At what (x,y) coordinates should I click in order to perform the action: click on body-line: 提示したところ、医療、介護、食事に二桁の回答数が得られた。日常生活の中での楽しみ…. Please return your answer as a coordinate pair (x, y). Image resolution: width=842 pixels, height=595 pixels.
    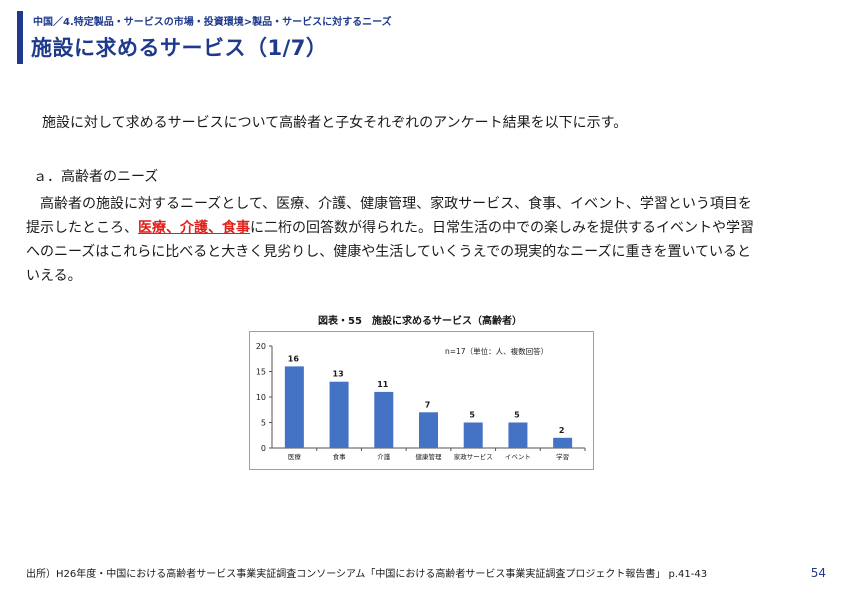
    Looking at the image, I should click on (421, 228).